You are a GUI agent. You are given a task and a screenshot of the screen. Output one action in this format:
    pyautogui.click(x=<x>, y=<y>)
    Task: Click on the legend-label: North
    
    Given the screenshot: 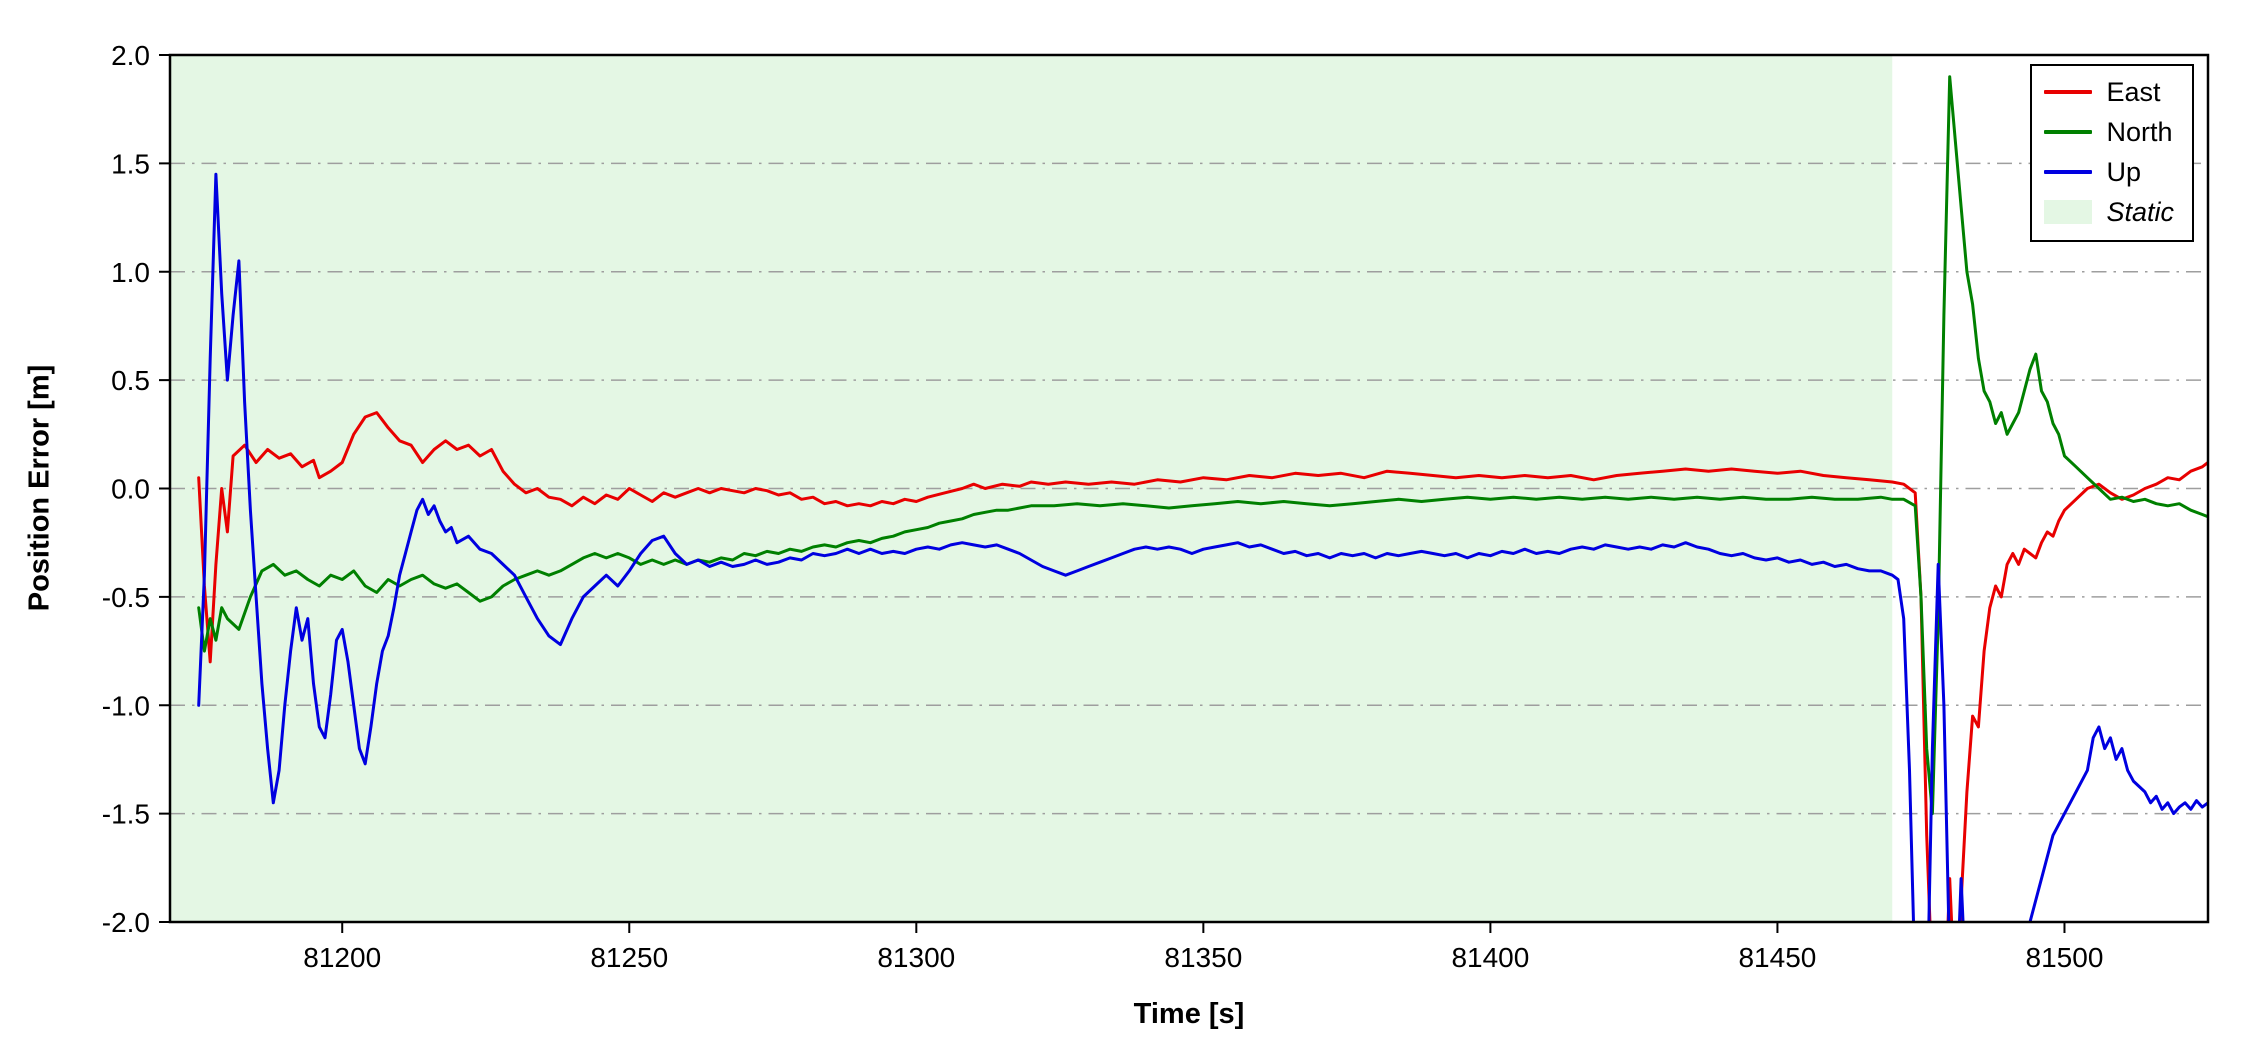 What is the action you would take?
    pyautogui.click(x=2139, y=131)
    